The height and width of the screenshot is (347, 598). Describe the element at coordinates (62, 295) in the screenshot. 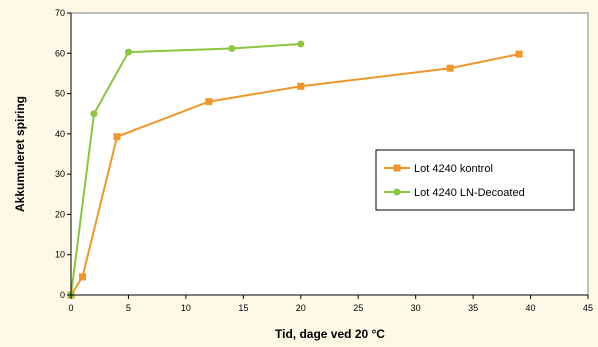

I see `y-tick-label: 0` at that location.